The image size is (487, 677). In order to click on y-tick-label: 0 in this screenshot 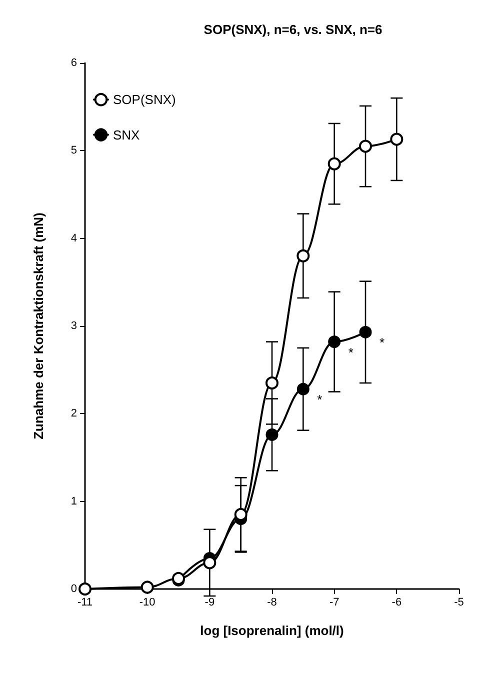, I will do `click(73, 589)`.